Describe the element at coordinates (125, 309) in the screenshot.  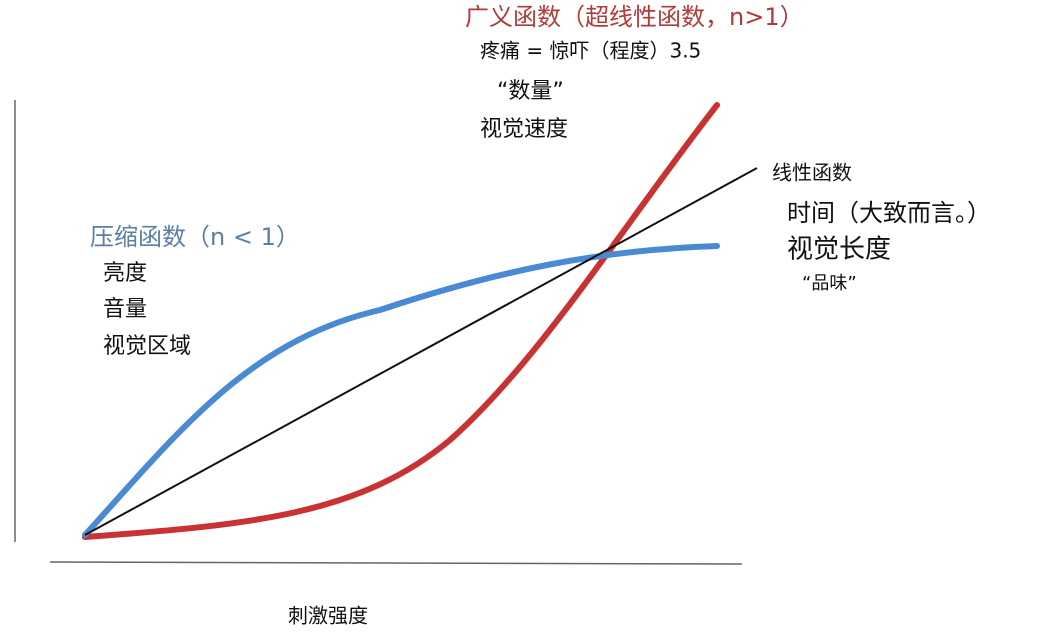
I see `example: 音量` at that location.